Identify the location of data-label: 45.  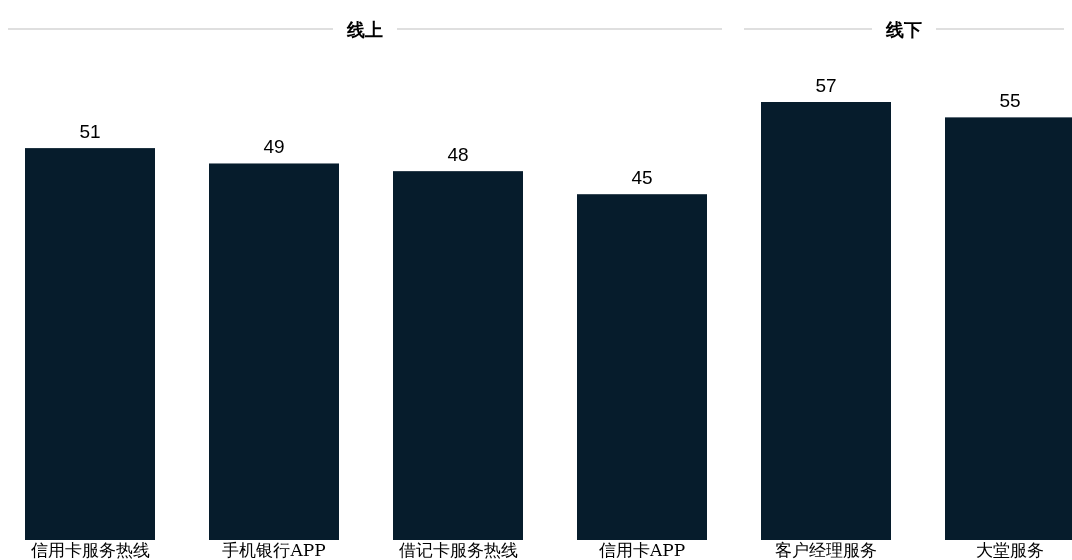
(642, 178).